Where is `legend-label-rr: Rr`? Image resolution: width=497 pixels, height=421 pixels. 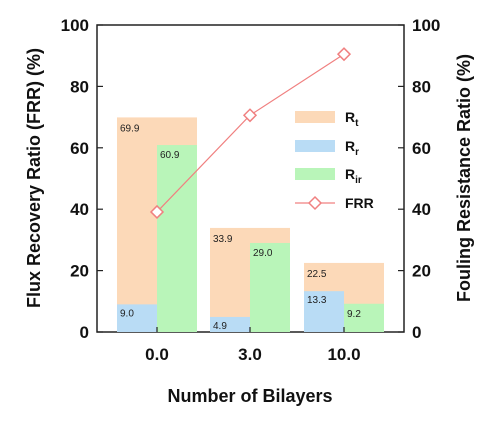 legend-label-rr: Rr is located at coordinates (352, 148).